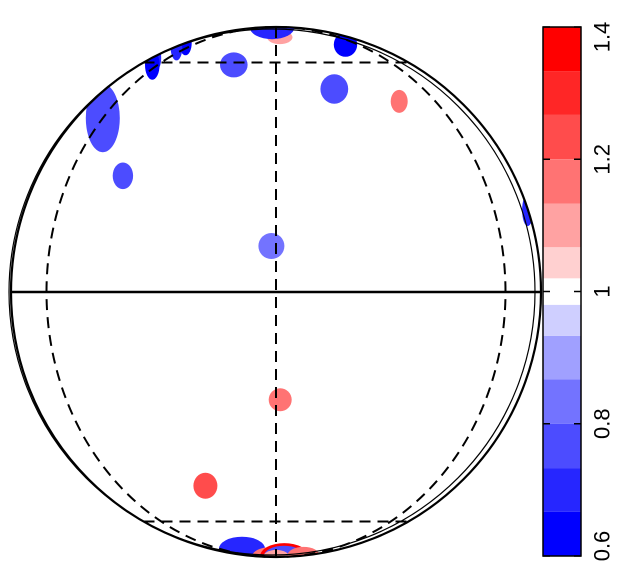 Image resolution: width=617 pixels, height=578 pixels. Describe the element at coordinates (602, 159) in the screenshot. I see `colorbar-tick-label: 1.2` at that location.